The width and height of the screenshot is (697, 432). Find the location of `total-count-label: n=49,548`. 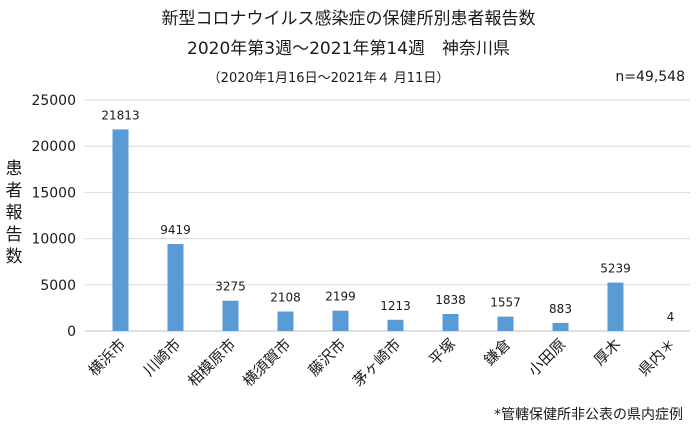

total-count-label: n=49,548 is located at coordinates (650, 77).